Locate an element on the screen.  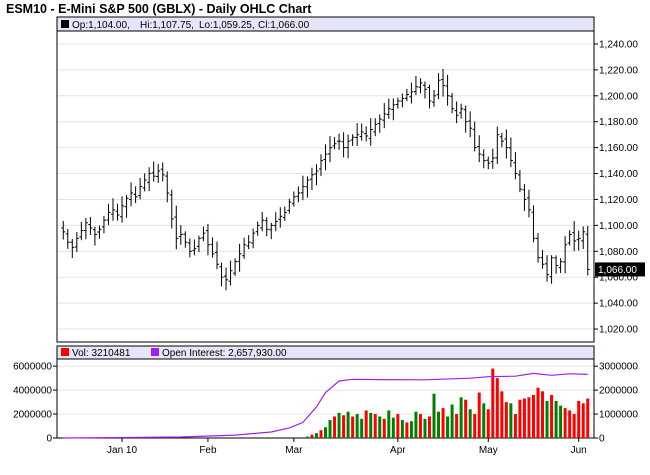
date-tick-label: Apr is located at coordinates (398, 450).